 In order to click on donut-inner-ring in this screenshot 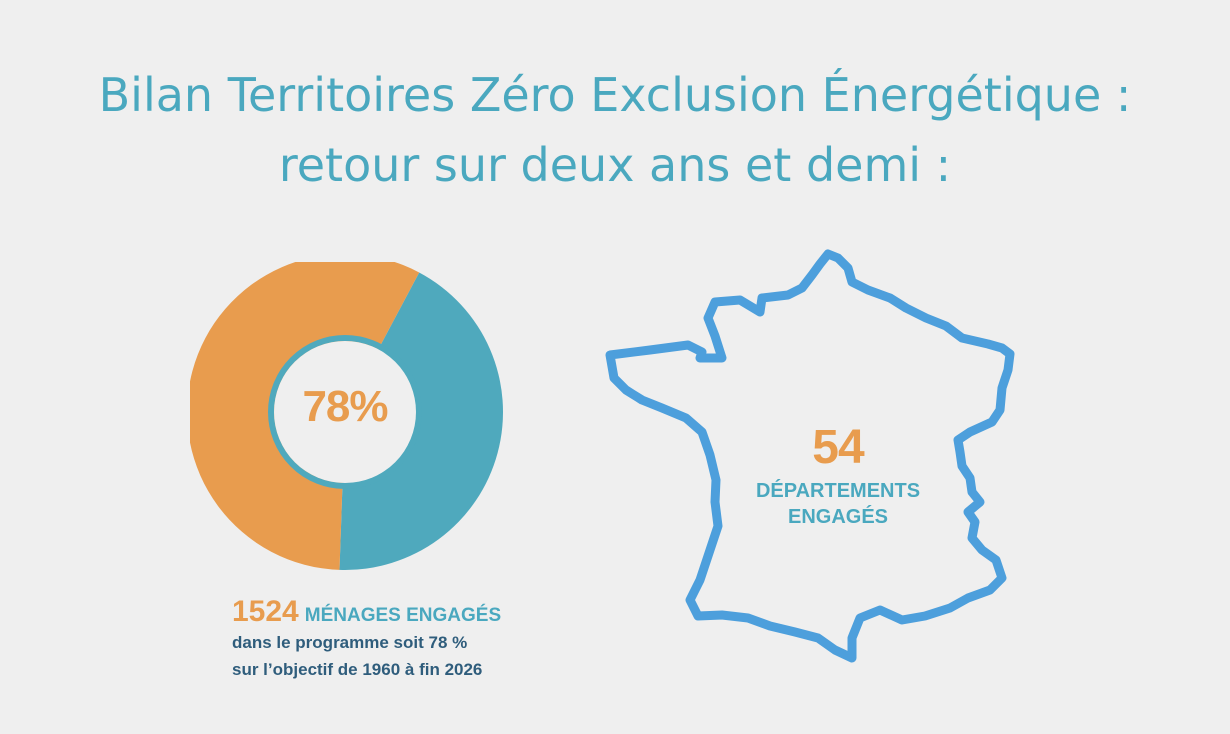, I will do `click(345, 412)`.